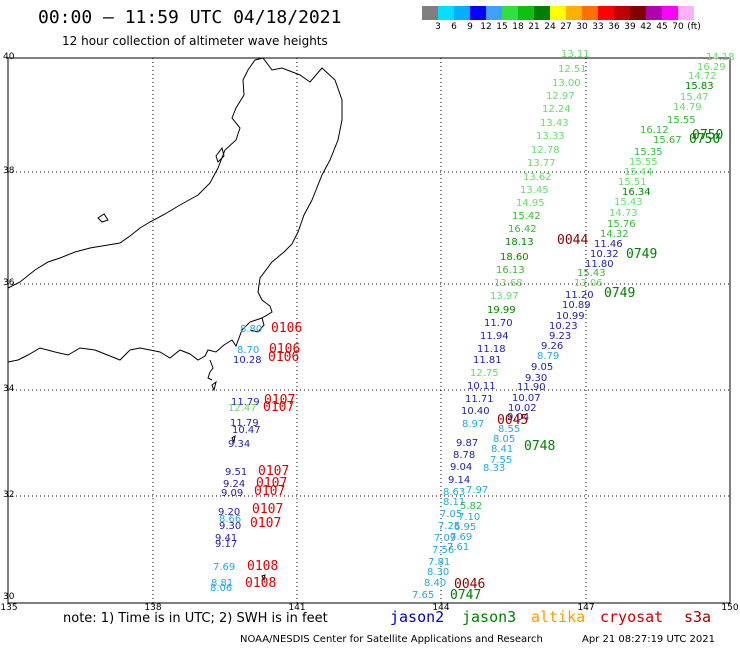  What do you see at coordinates (572, 240) in the screenshot?
I see `pass-time-label: 0044` at bounding box center [572, 240].